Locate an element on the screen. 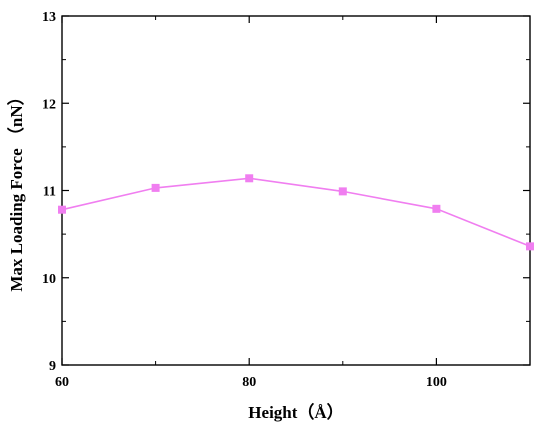  y-axis-label: Max Loading Force （nN） is located at coordinates (16, 189).